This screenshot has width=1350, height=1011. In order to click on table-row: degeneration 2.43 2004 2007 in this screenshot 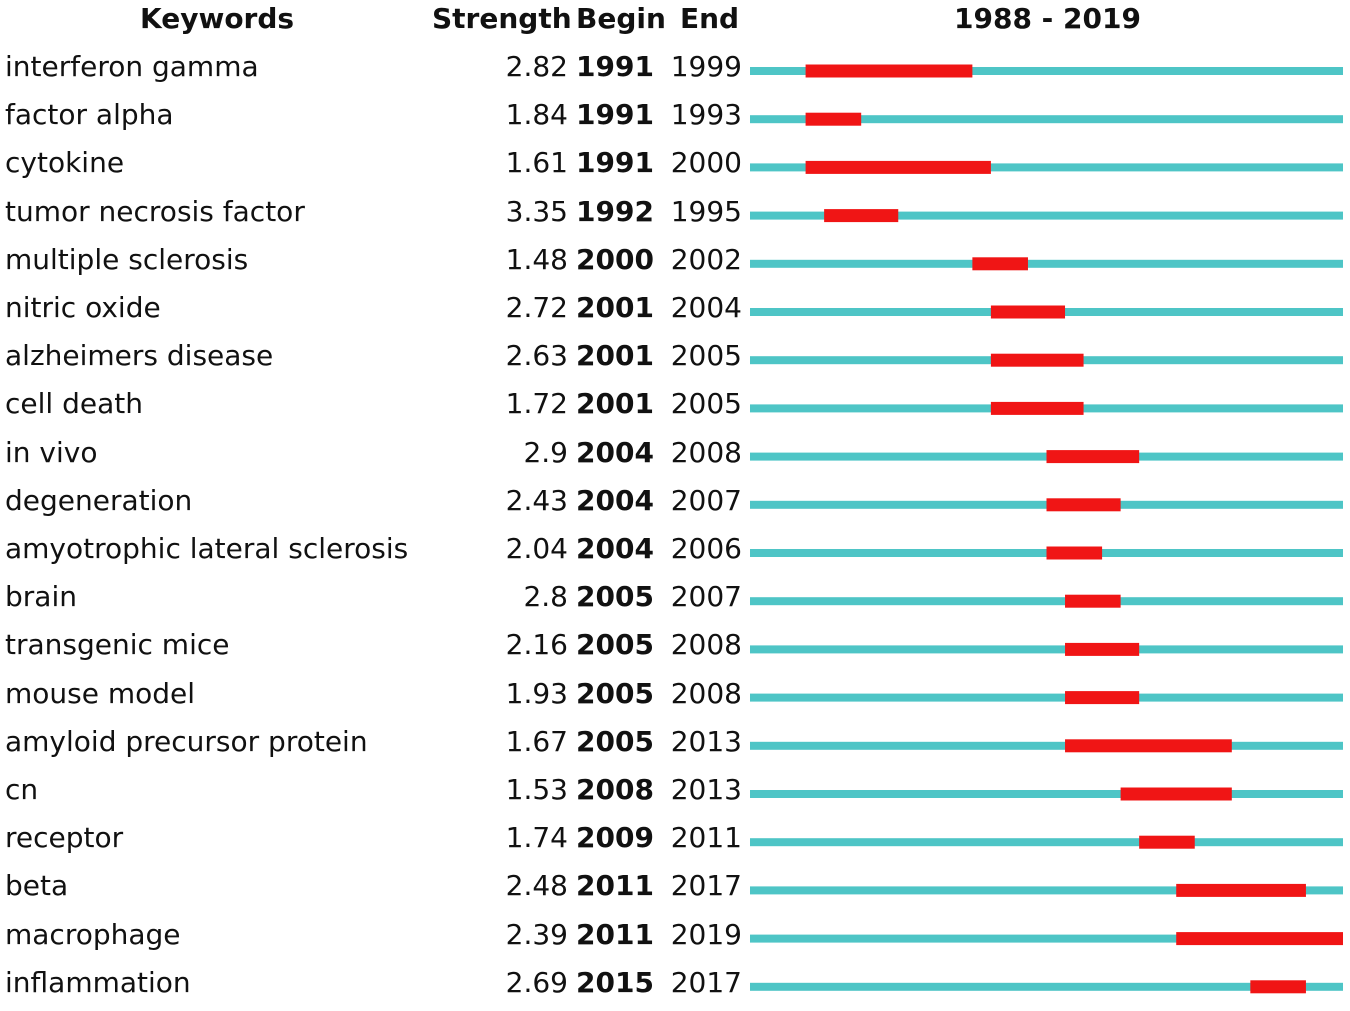, I will do `click(675, 505)`.